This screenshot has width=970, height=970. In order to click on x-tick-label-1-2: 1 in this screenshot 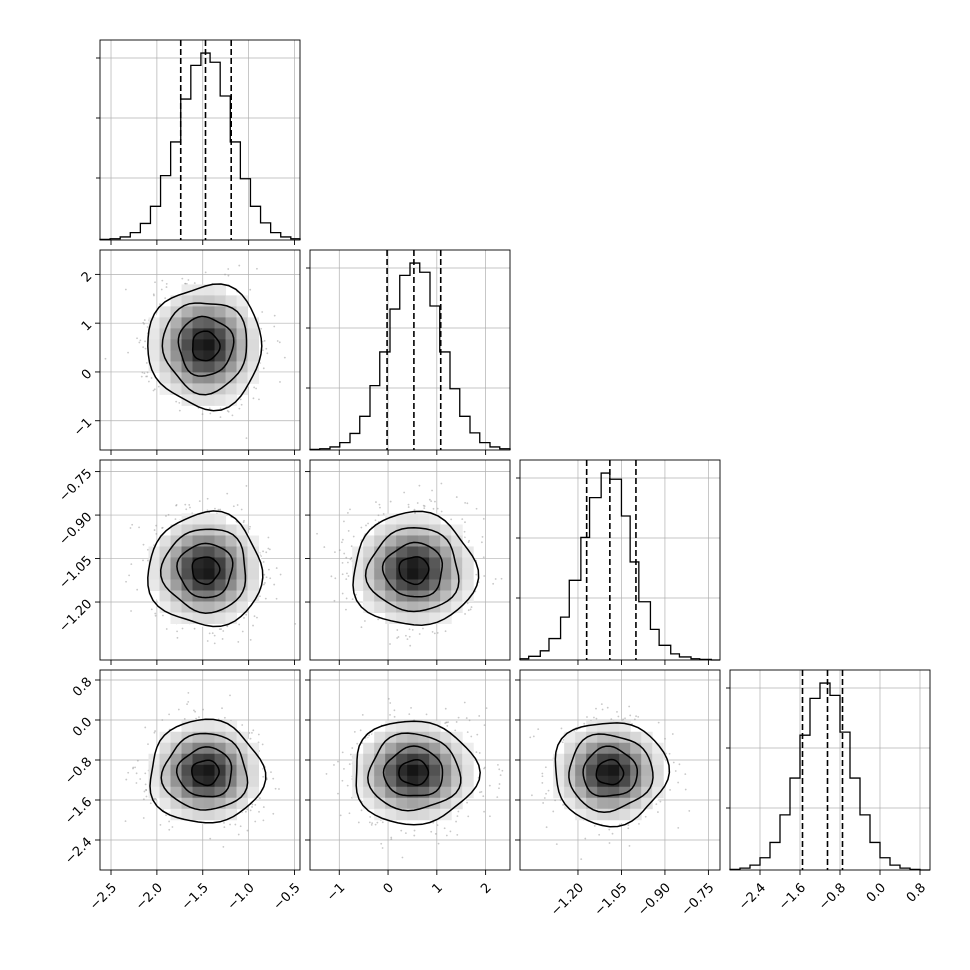, I will do `click(437, 888)`.